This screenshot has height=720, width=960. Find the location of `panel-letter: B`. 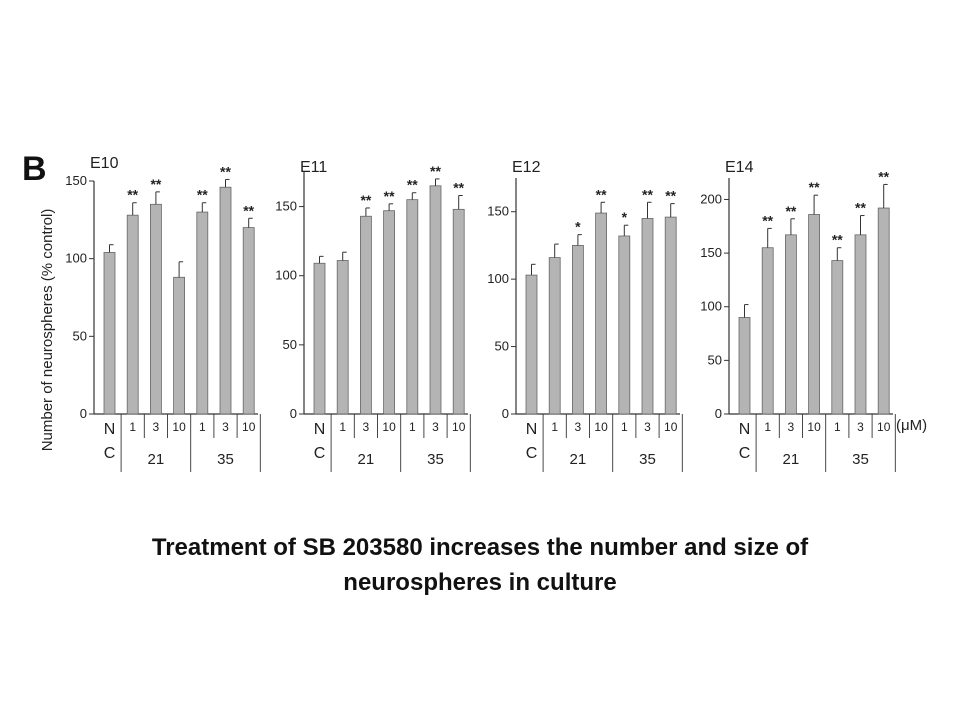

panel-letter: B is located at coordinates (34, 169).